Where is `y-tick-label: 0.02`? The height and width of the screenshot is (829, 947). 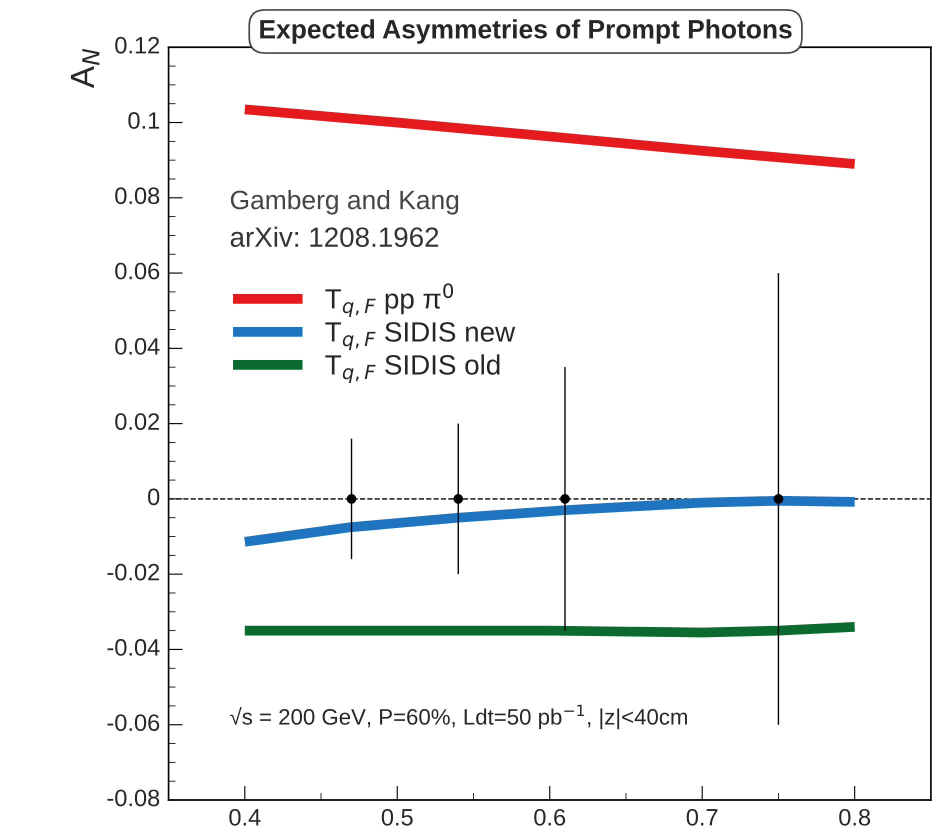
y-tick-label: 0.02 is located at coordinates (137, 421).